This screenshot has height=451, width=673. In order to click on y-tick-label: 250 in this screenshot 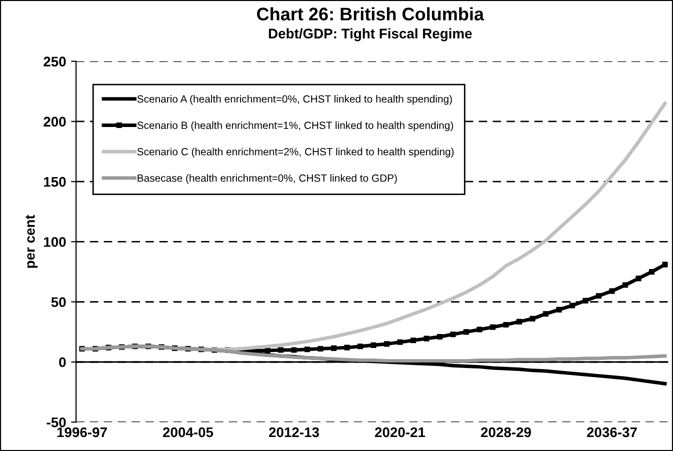, I will do `click(55, 61)`.